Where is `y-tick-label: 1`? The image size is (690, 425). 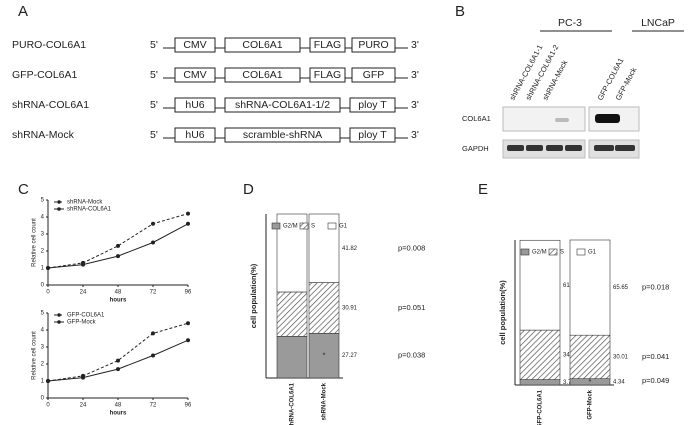 y-tick-label: 1 is located at coordinates (43, 269).